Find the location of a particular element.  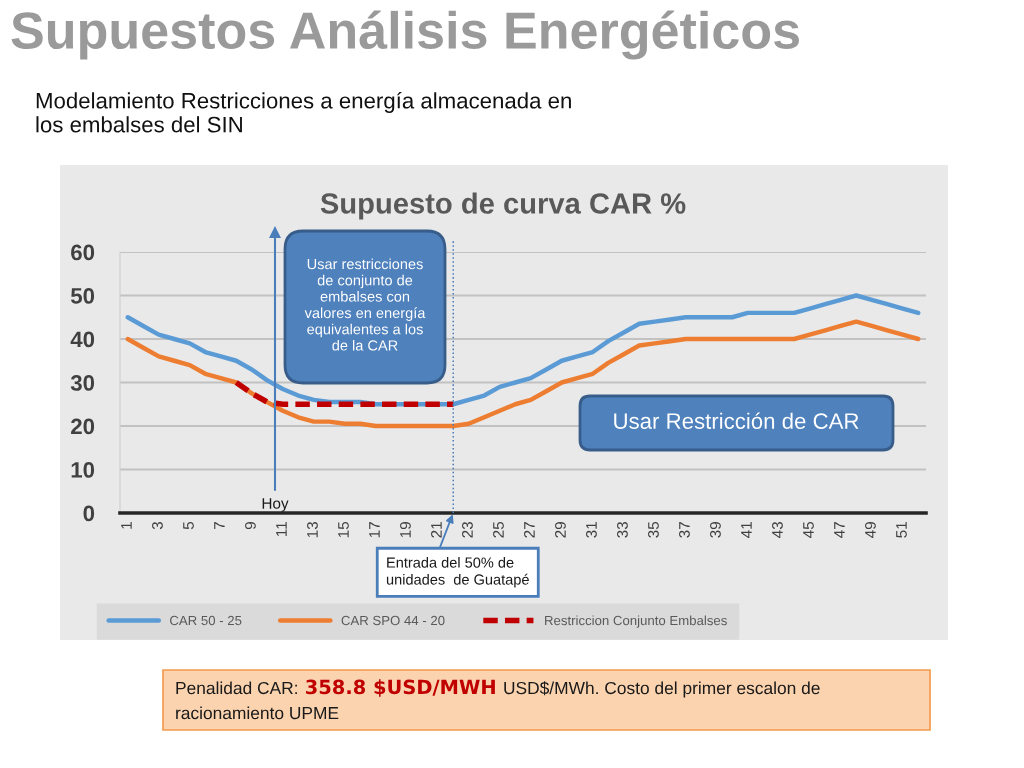

y-tick-label: 20 is located at coordinates (83, 426).